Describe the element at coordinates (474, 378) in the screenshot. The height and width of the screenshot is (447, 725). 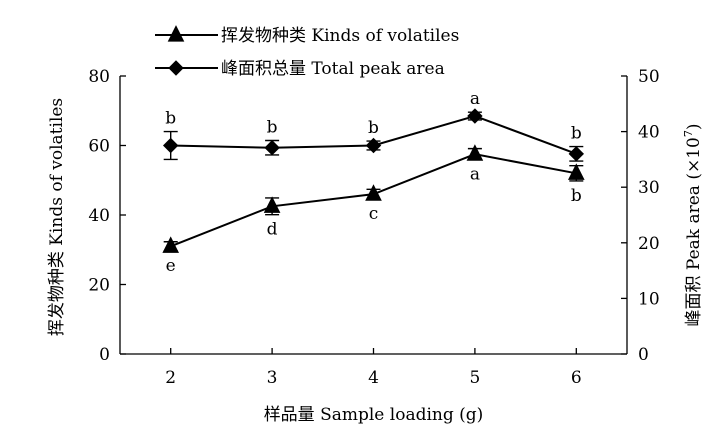
I see `x-tick-label: 5` at that location.